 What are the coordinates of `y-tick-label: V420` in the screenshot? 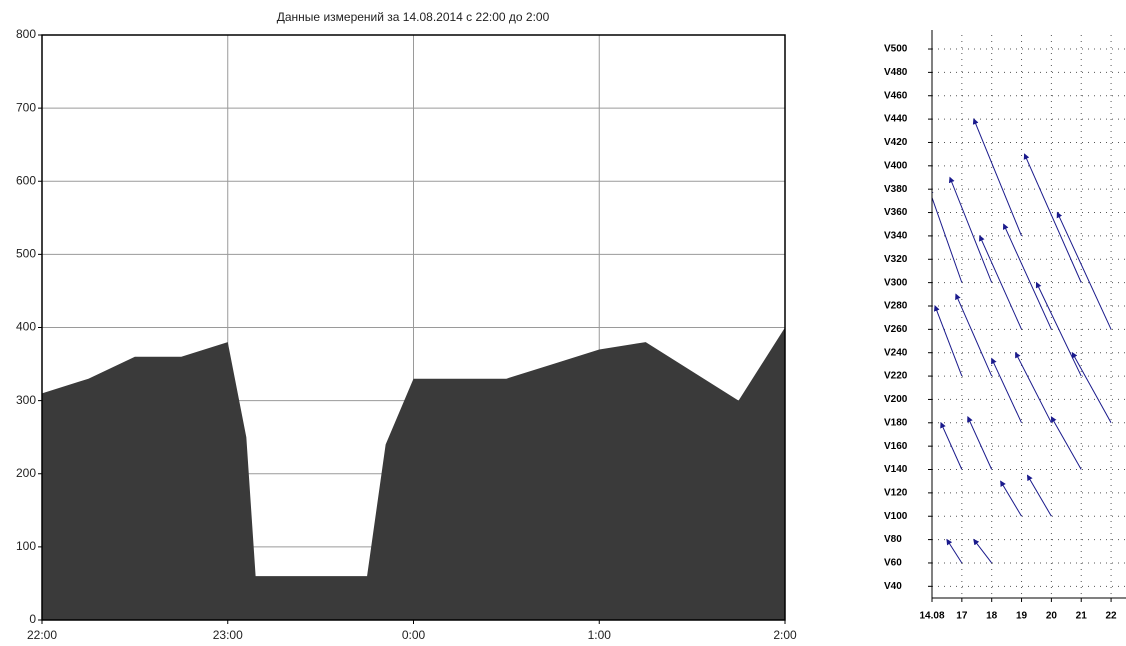 It's located at (896, 142).